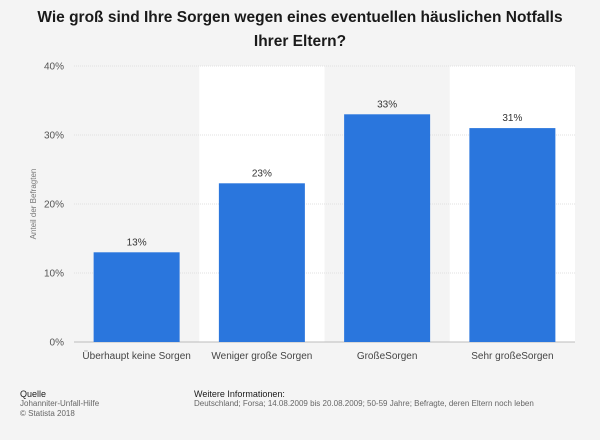 This screenshot has height=440, width=600. Describe the element at coordinates (239, 394) in the screenshot. I see `info-heading: Weitere Informationen:` at that location.